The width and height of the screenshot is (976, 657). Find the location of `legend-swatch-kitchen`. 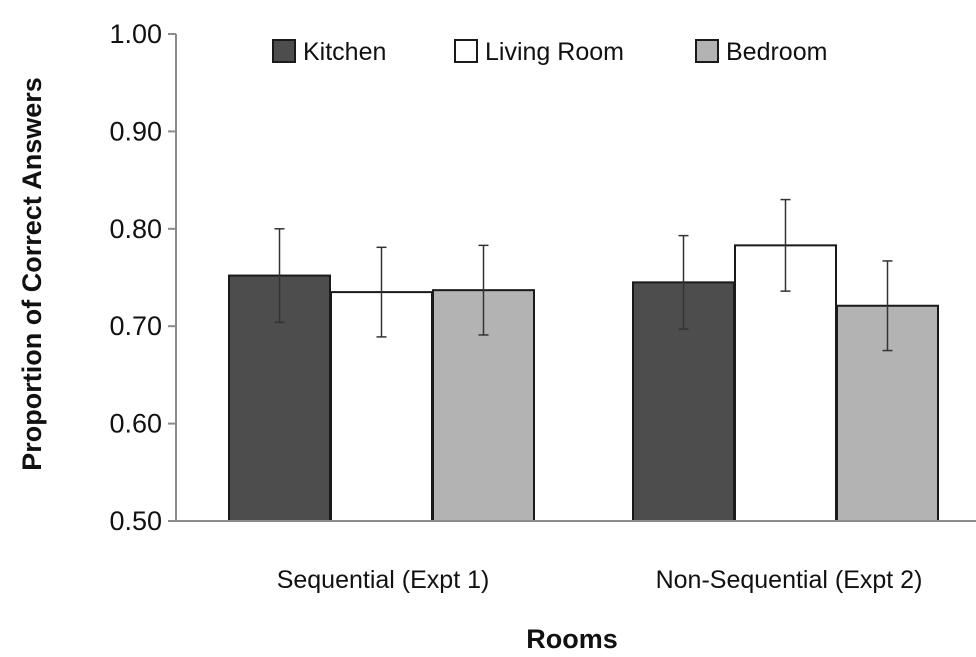

legend-swatch-kitchen is located at coordinates (284, 51).